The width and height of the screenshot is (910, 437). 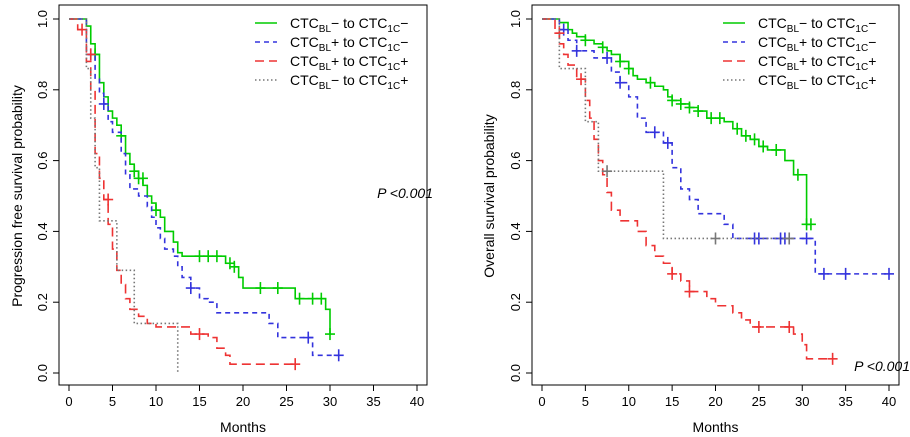 I want to click on y-axis-title: Overall survival probability, so click(x=489, y=195).